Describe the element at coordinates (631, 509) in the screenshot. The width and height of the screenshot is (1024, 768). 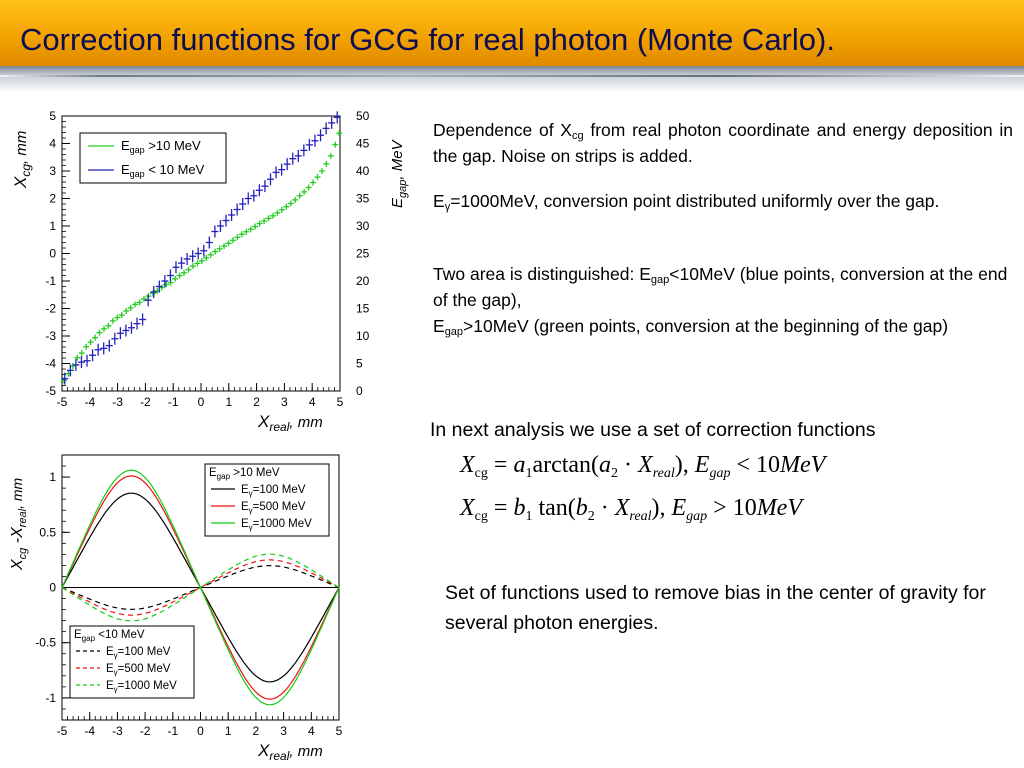
I see `formula-tan: Xcg = b1 tan(b2 · Xreal), Egap > 10MeV` at that location.